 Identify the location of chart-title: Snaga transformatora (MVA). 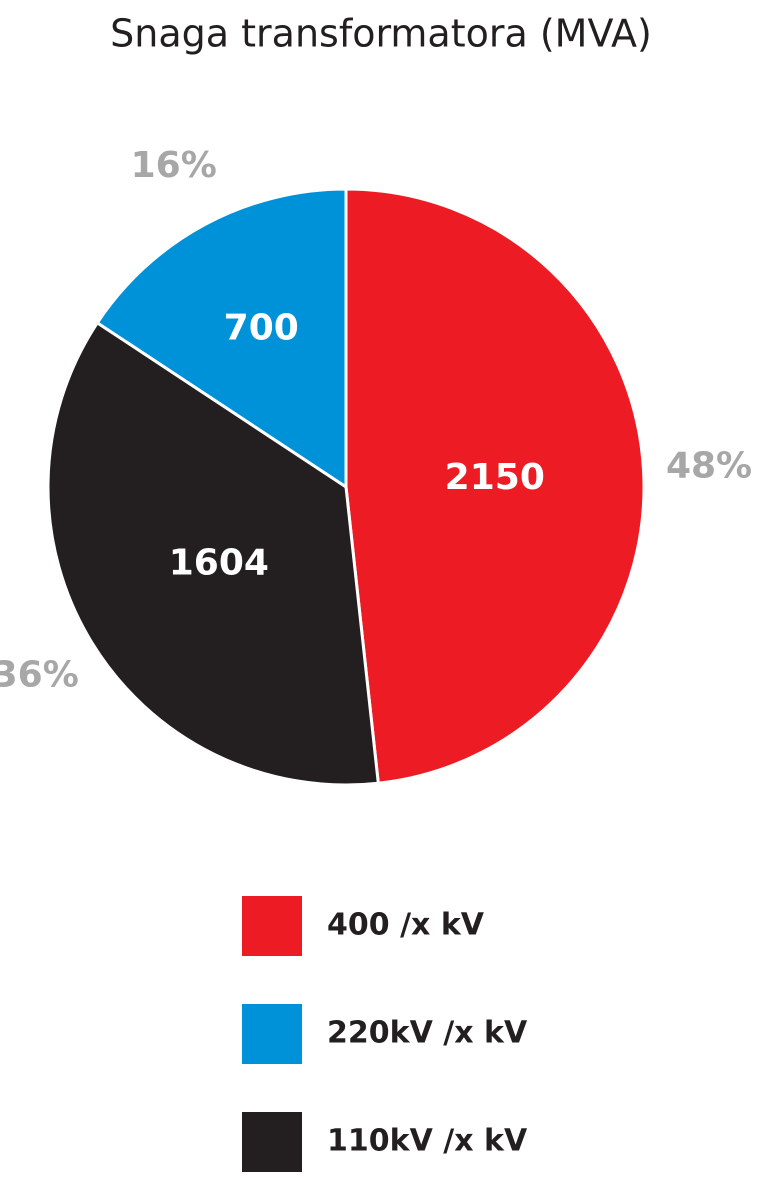
(381, 34).